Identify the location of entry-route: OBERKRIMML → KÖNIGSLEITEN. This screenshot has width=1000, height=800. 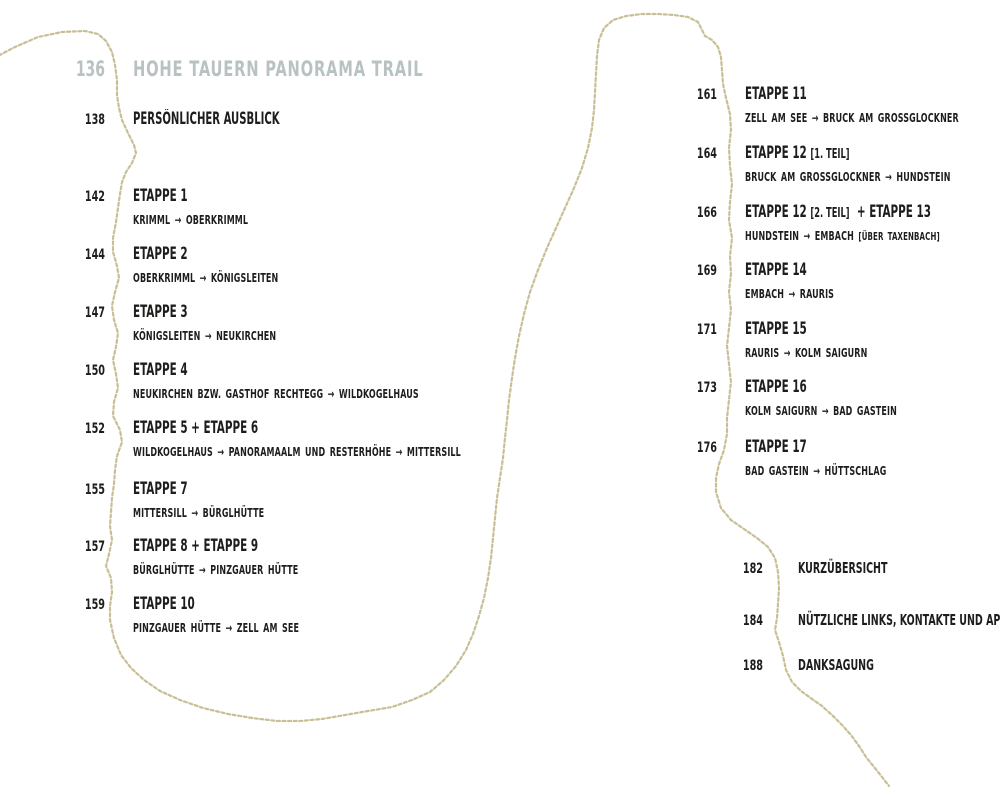
(206, 278).